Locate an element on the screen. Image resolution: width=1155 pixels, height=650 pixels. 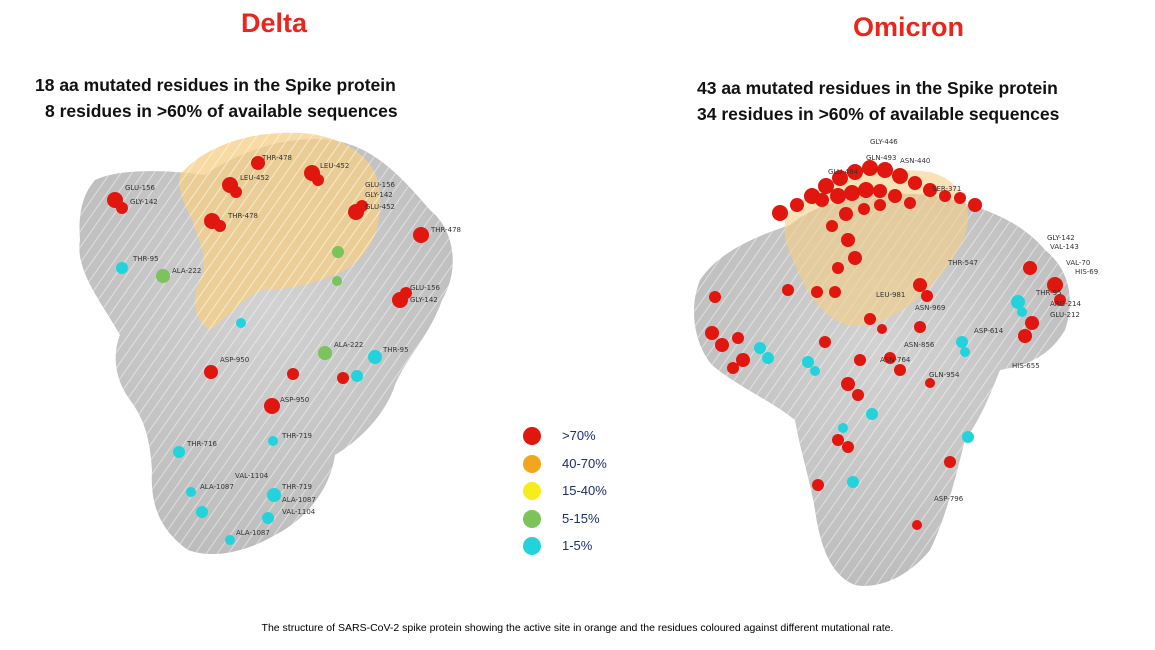
residue-label: ASN-856 is located at coordinates (919, 345).